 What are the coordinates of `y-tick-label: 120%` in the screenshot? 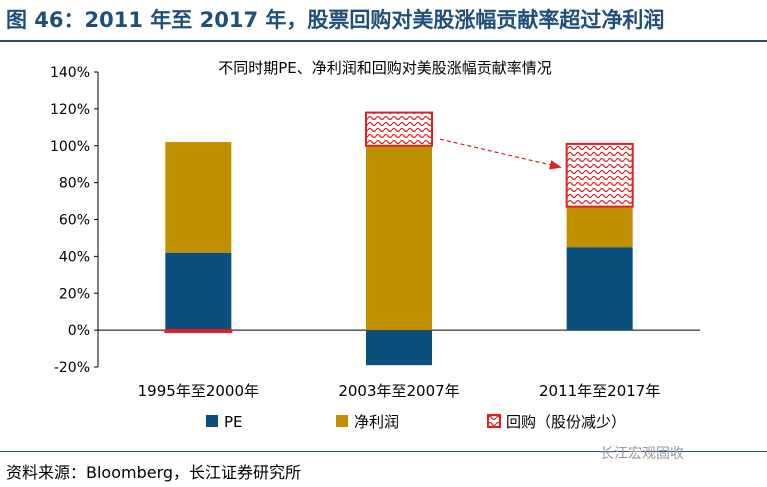 It's located at (70, 110).